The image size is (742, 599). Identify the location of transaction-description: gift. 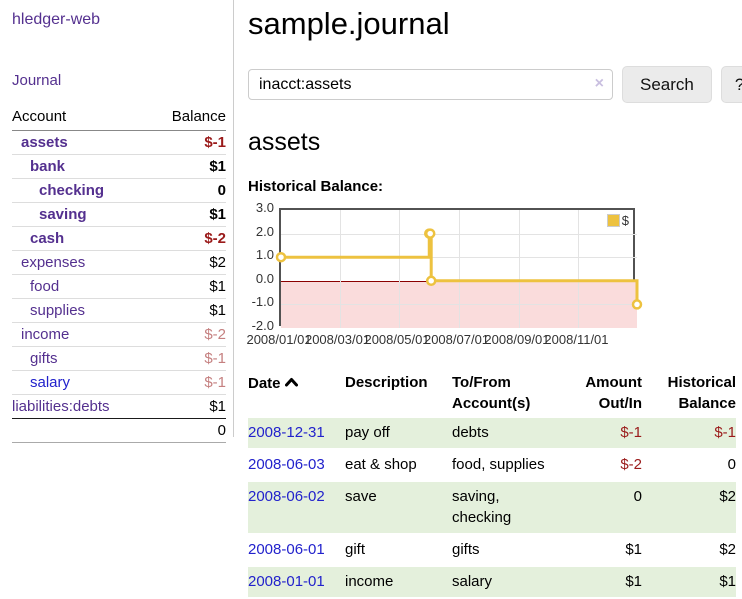
(355, 549).